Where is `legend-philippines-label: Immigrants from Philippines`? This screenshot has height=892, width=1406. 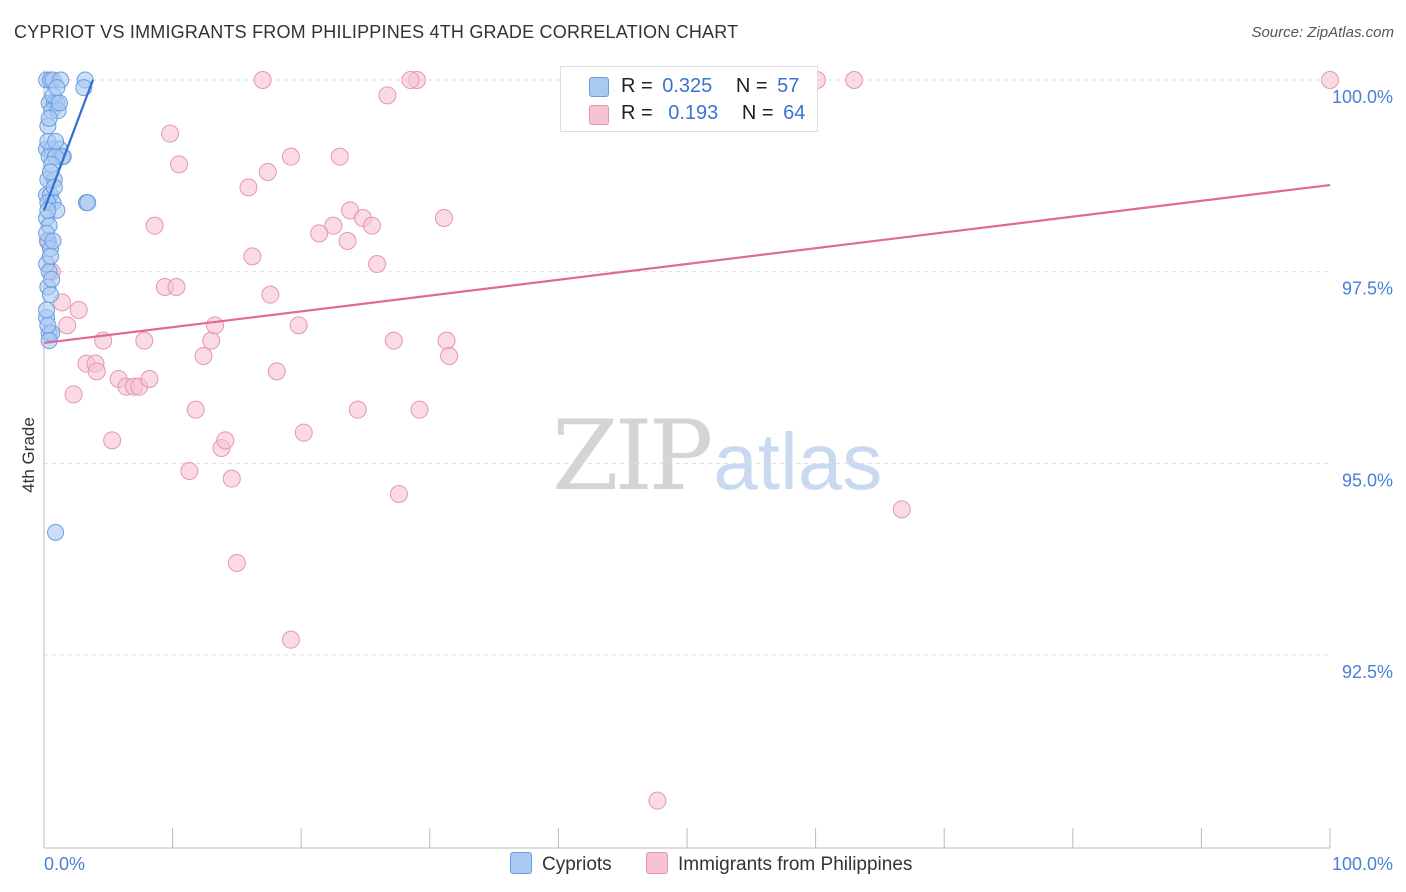
legend-philippines-label: Immigrants from Philippines is located at coordinates (795, 864).